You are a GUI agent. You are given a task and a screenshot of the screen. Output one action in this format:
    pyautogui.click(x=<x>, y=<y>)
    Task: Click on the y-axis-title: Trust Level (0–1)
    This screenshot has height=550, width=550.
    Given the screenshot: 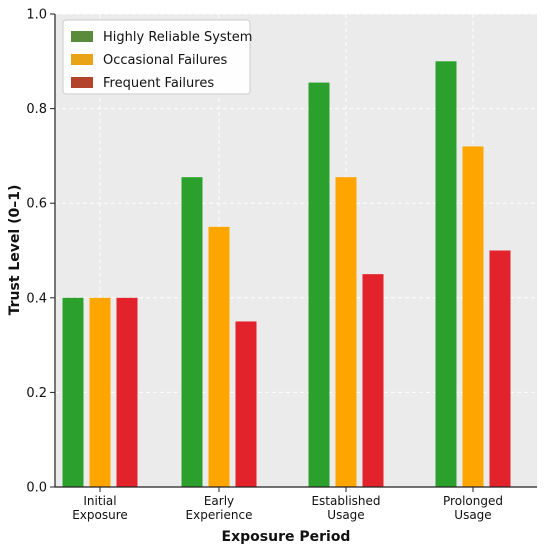 What is the action you would take?
    pyautogui.click(x=15, y=250)
    